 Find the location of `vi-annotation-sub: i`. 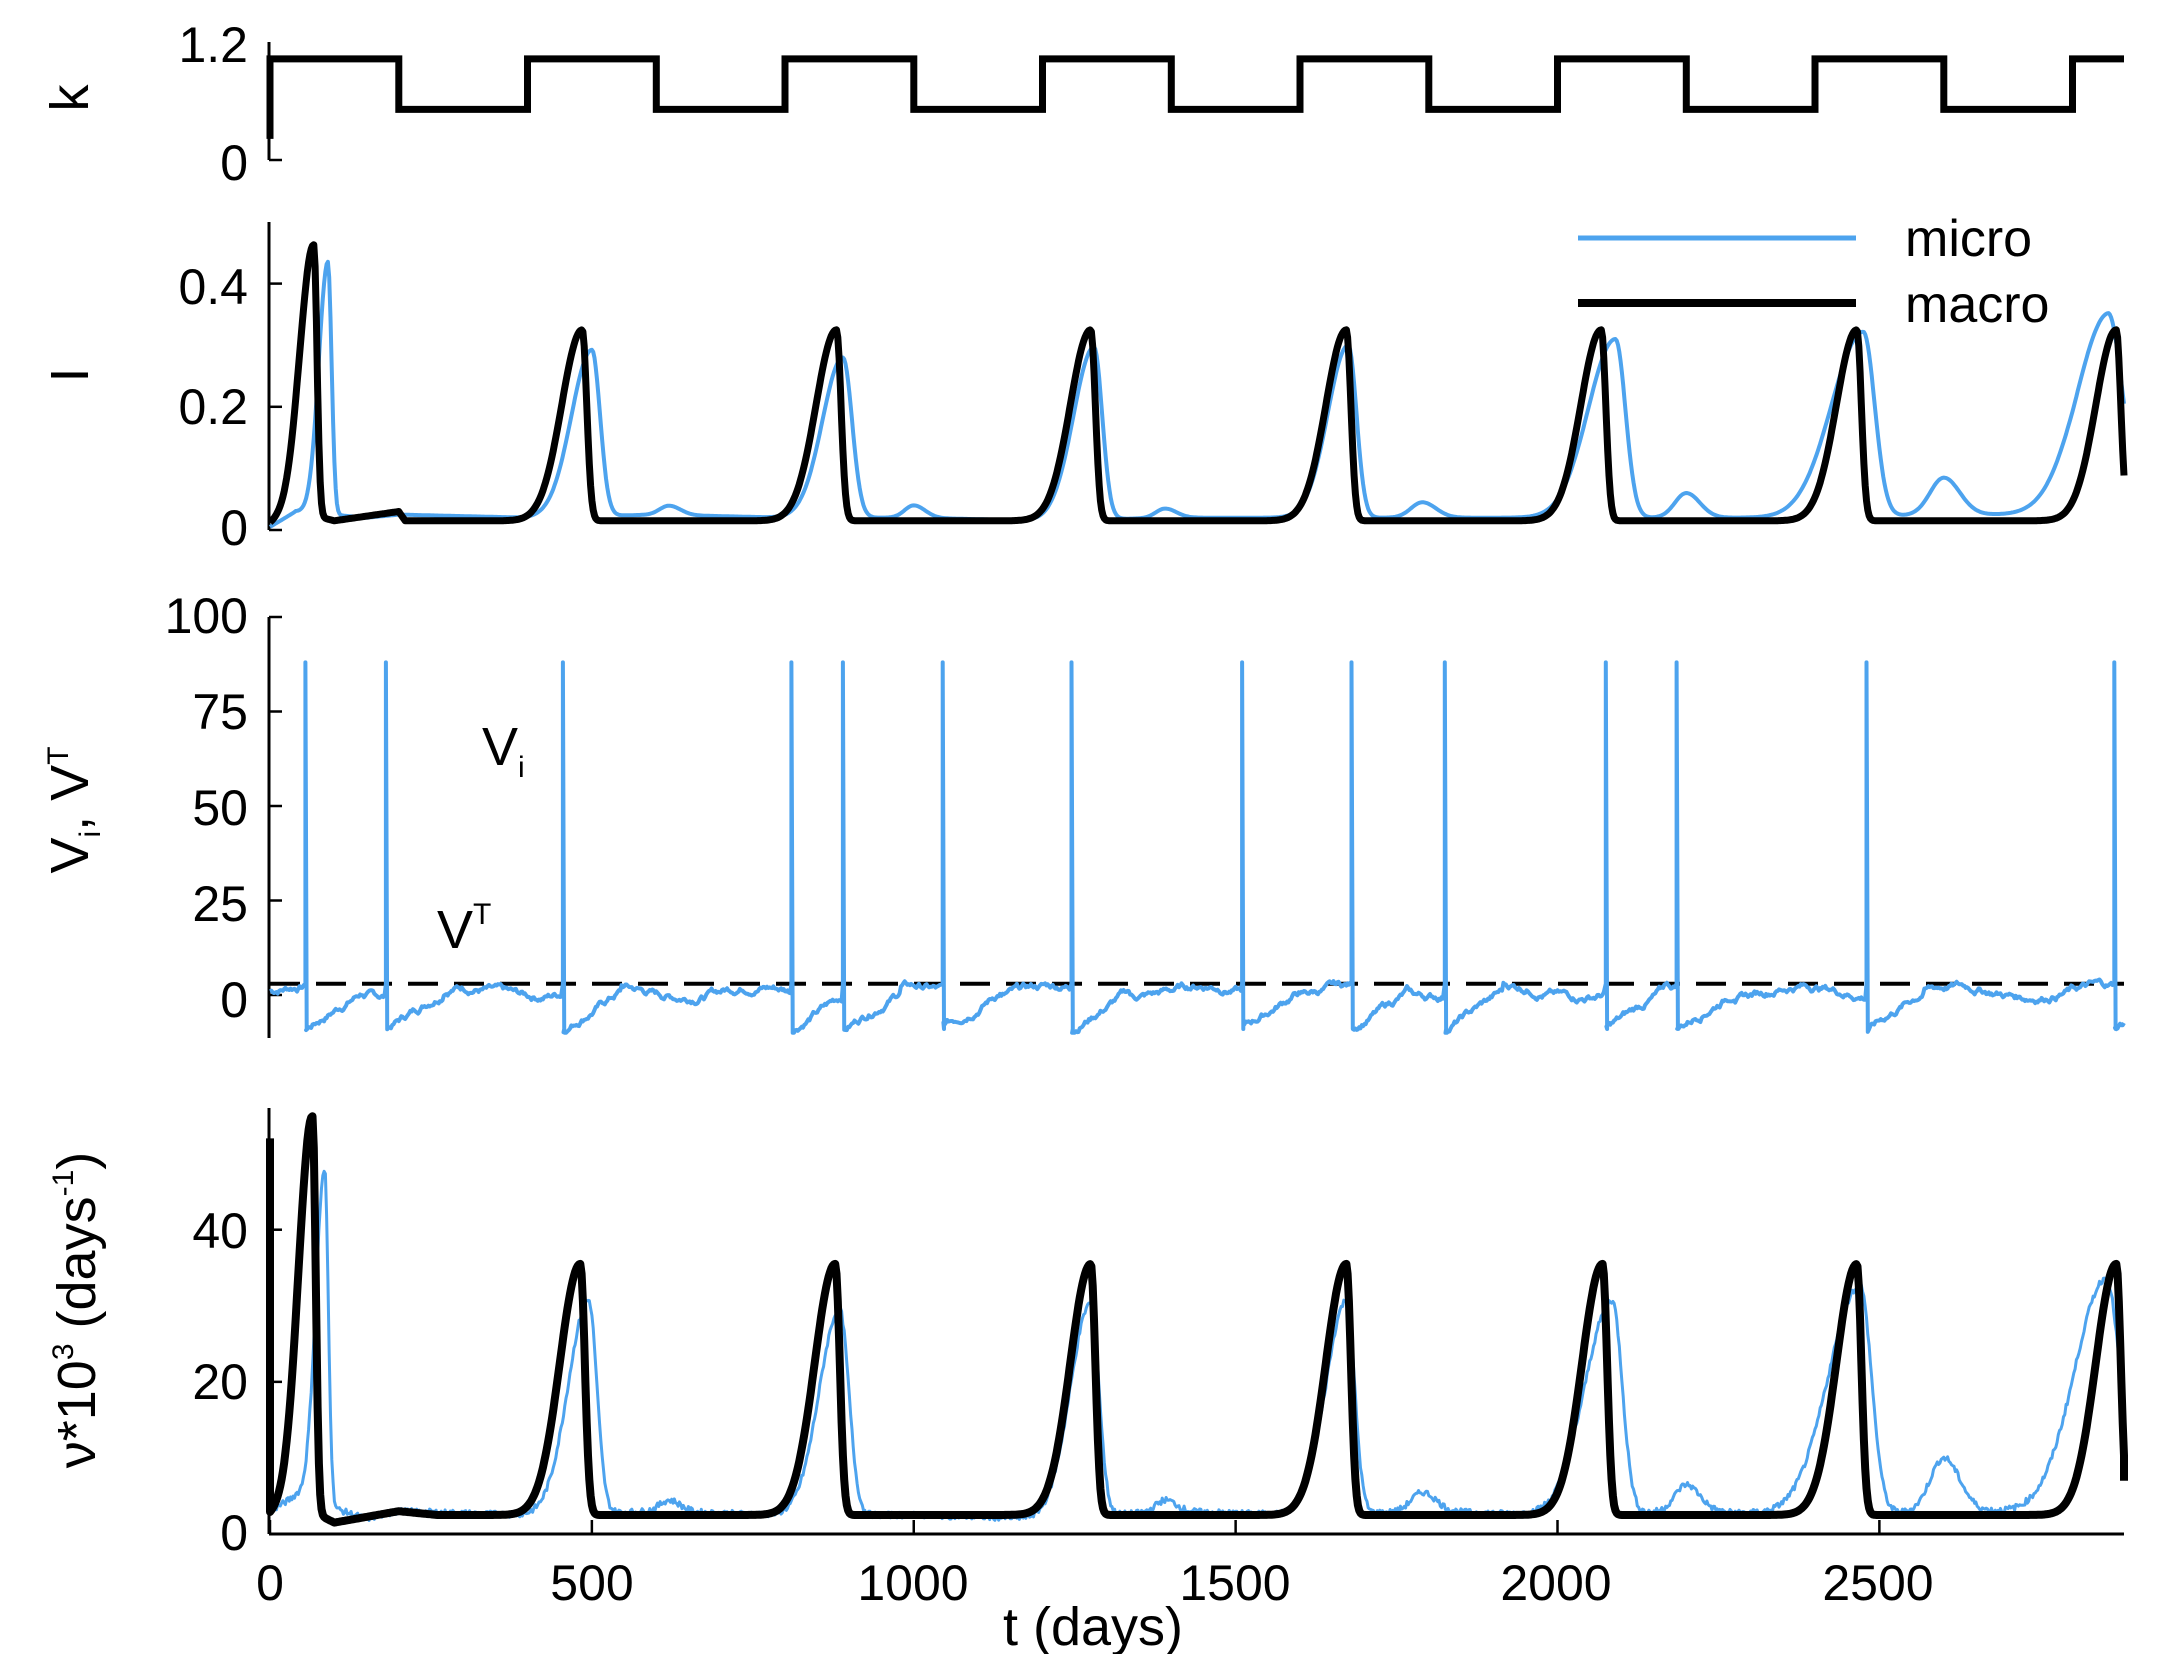

vi-annotation-sub: i is located at coordinates (521, 767).